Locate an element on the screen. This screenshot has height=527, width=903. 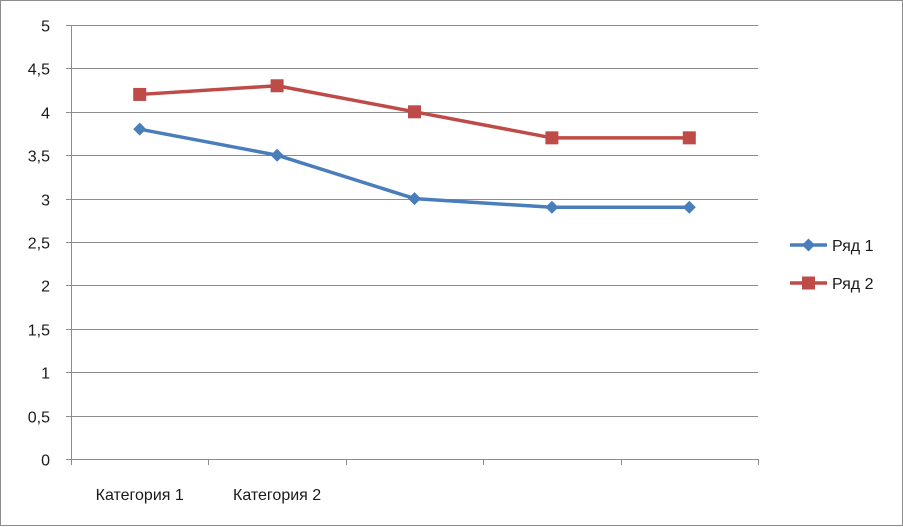
legend-item: Ряд 2 is located at coordinates (832, 284).